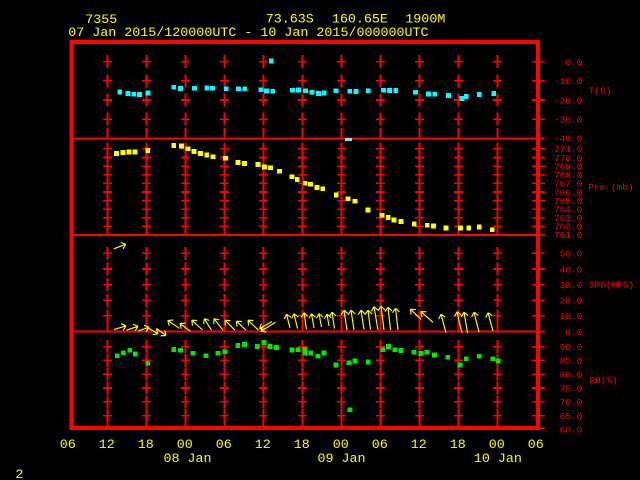 The image size is (640, 480). What do you see at coordinates (611, 284) in the screenshot?
I see `svg-text: SPD(MPS)` at bounding box center [611, 284].